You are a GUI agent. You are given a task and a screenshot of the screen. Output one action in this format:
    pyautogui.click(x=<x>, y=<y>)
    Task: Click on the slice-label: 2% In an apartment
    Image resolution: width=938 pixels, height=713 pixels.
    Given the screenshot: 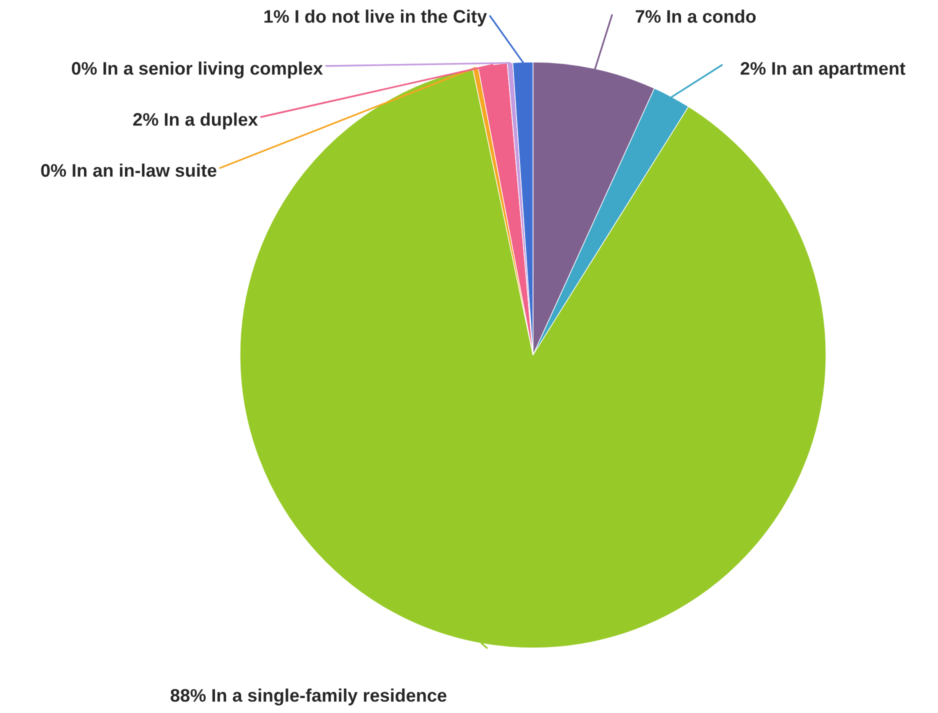 What is the action you would take?
    pyautogui.click(x=823, y=70)
    